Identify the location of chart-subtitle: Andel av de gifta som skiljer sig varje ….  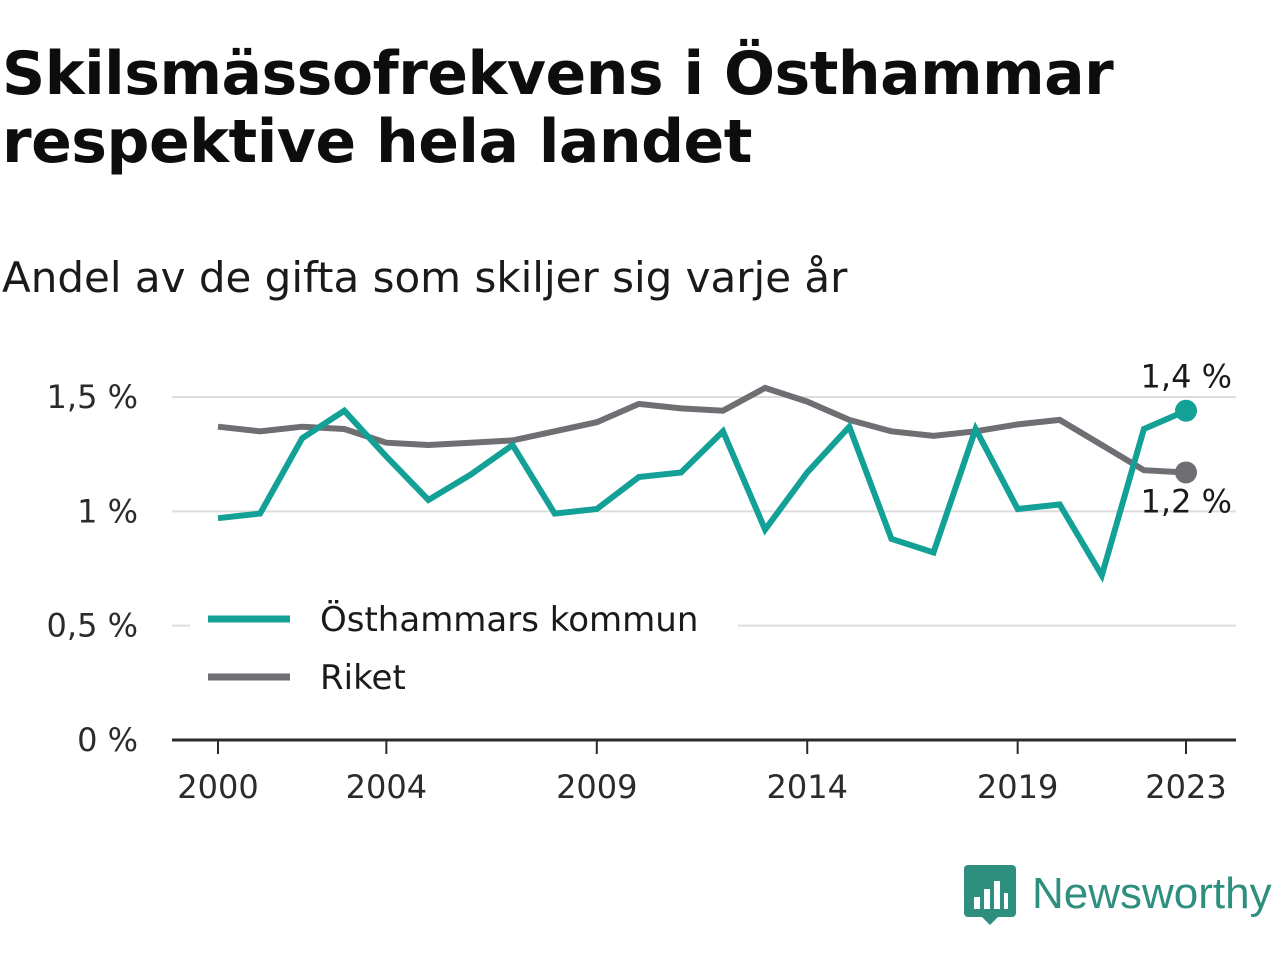
(425, 277).